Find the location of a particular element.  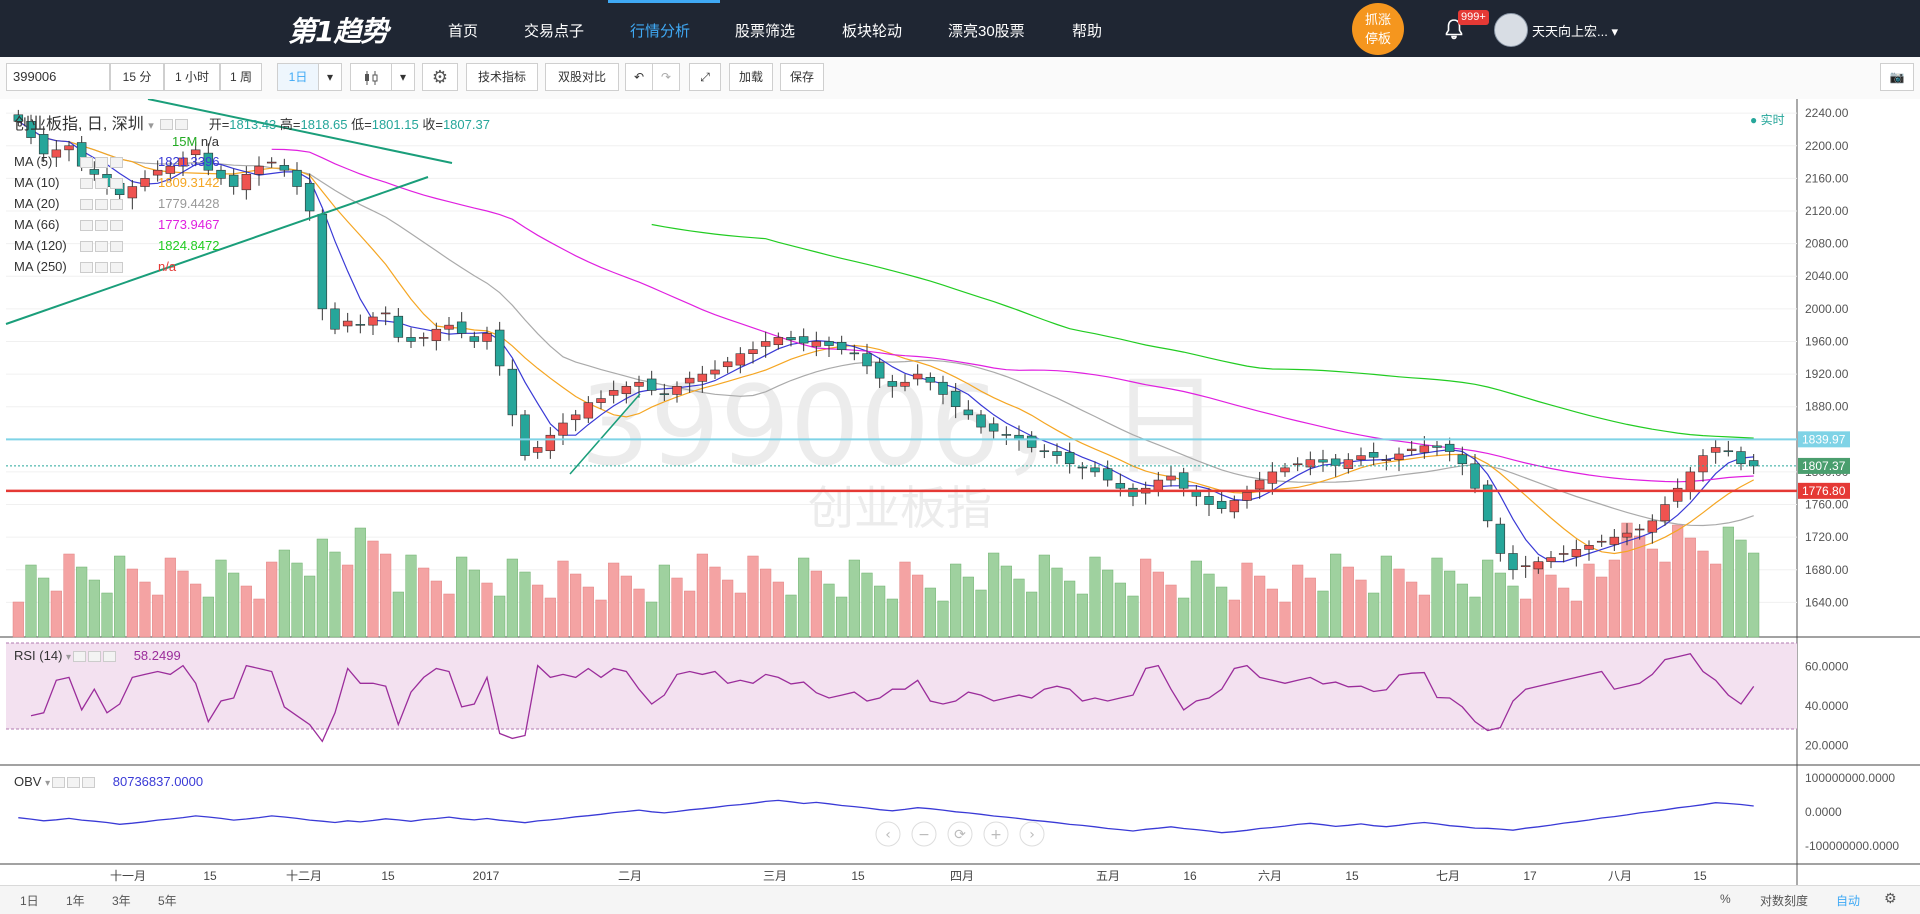

avatar is located at coordinates (1511, 30).